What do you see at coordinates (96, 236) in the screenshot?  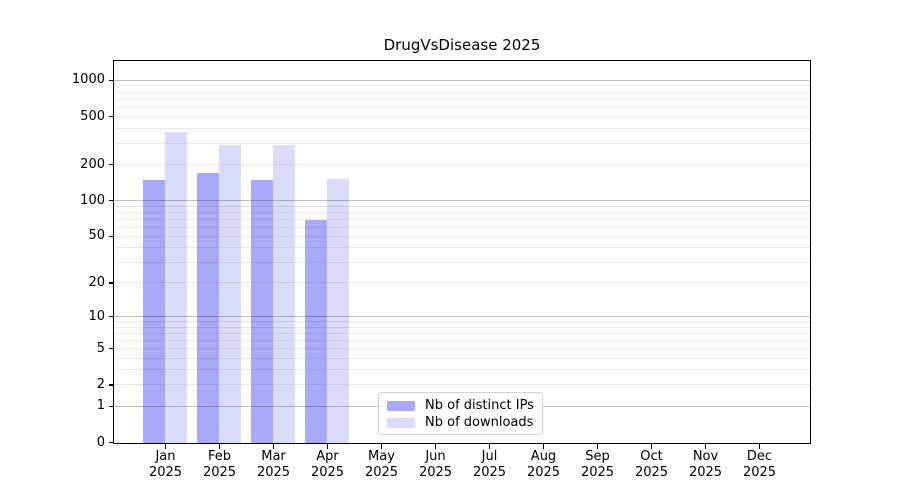 I see `y-tick-label: 50` at bounding box center [96, 236].